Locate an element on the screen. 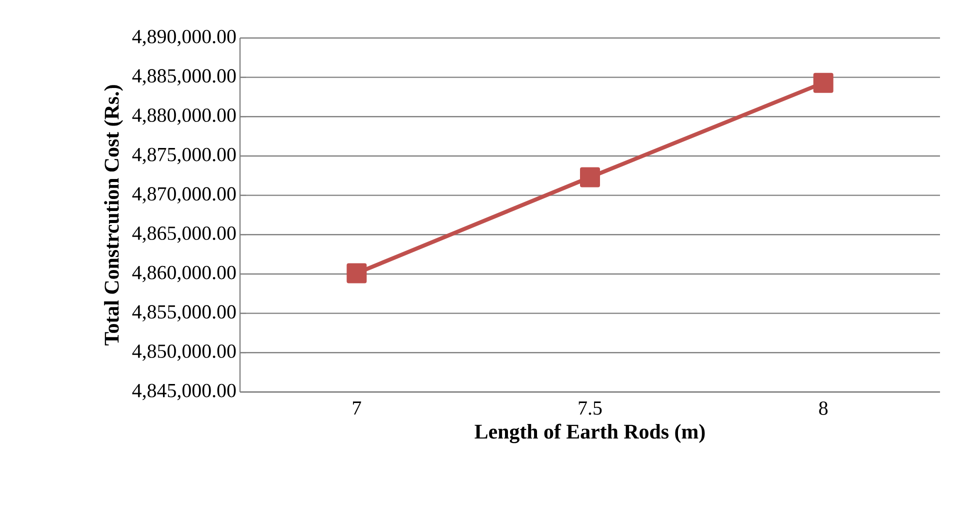  y-tick-label: 4,890,000.00 is located at coordinates (184, 38).